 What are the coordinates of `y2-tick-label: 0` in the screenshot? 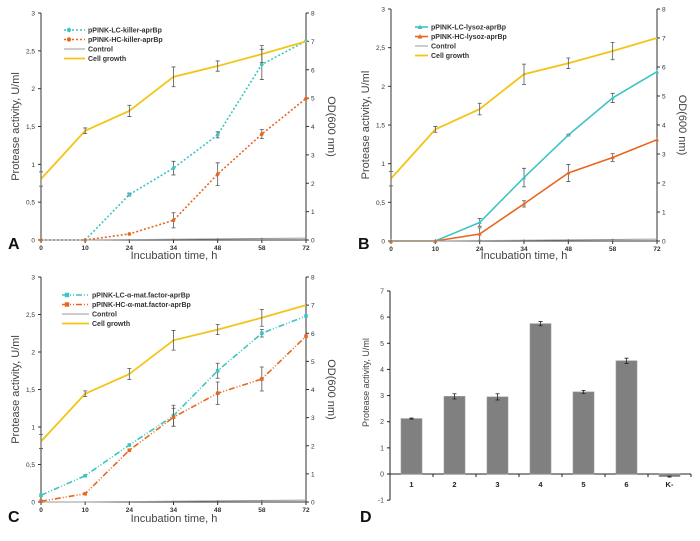 It's located at (313, 241).